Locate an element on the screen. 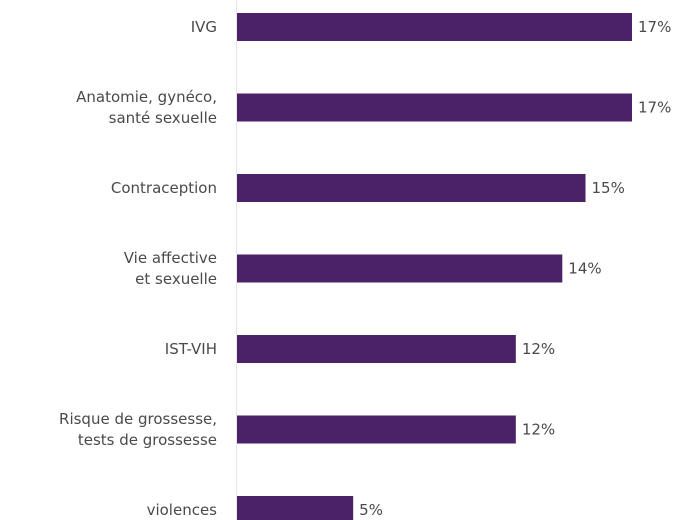  category-label: IST-VIH is located at coordinates (191, 349).